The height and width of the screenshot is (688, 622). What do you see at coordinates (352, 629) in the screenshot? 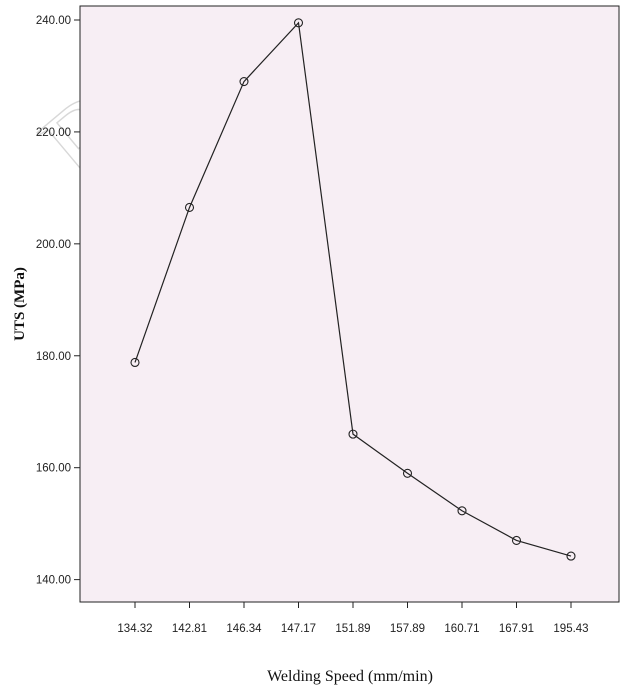
I see `x-tick-label-4: 151.89` at bounding box center [352, 629].